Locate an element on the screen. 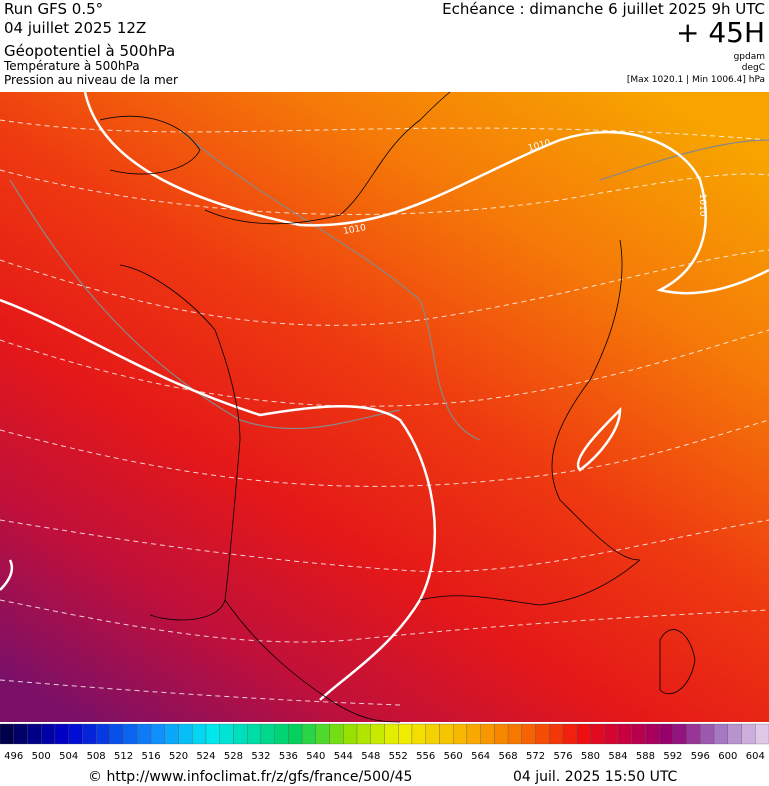 The height and width of the screenshot is (786, 769). run-date: 04 juillet 2025 12Z is located at coordinates (75, 28).